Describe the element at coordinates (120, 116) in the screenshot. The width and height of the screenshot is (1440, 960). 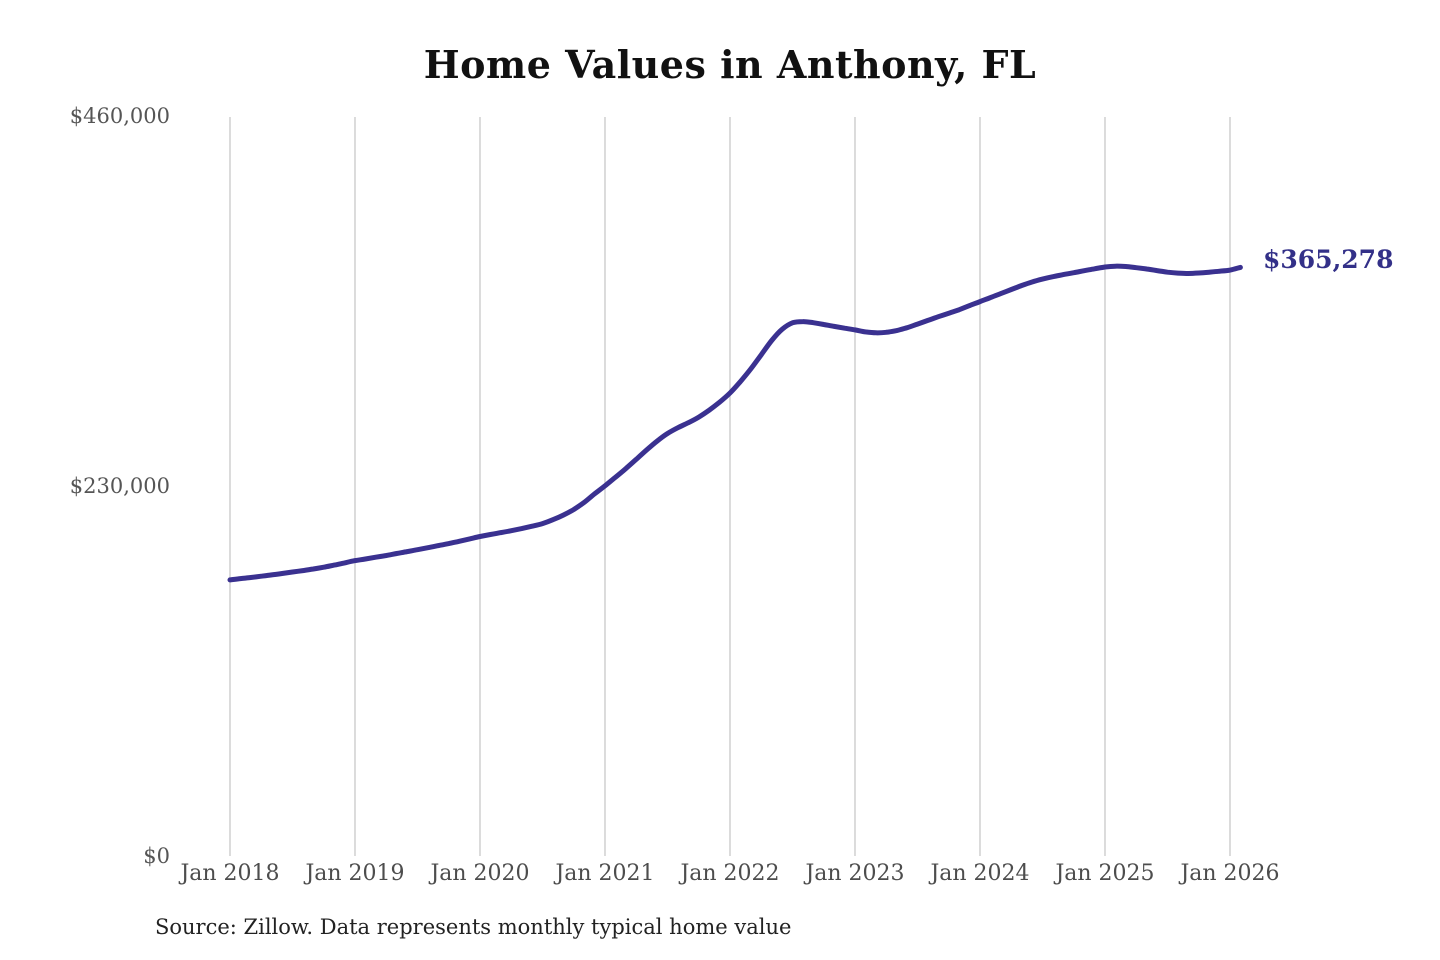
I see `y-axis-tick-label: $460,000` at that location.